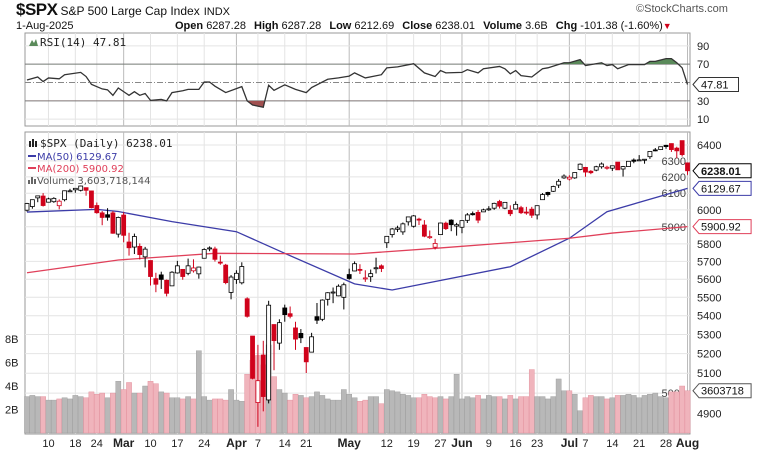 This screenshot has width=766, height=450. Describe the element at coordinates (703, 120) in the screenshot. I see `rsi-tick-label: 10` at that location.